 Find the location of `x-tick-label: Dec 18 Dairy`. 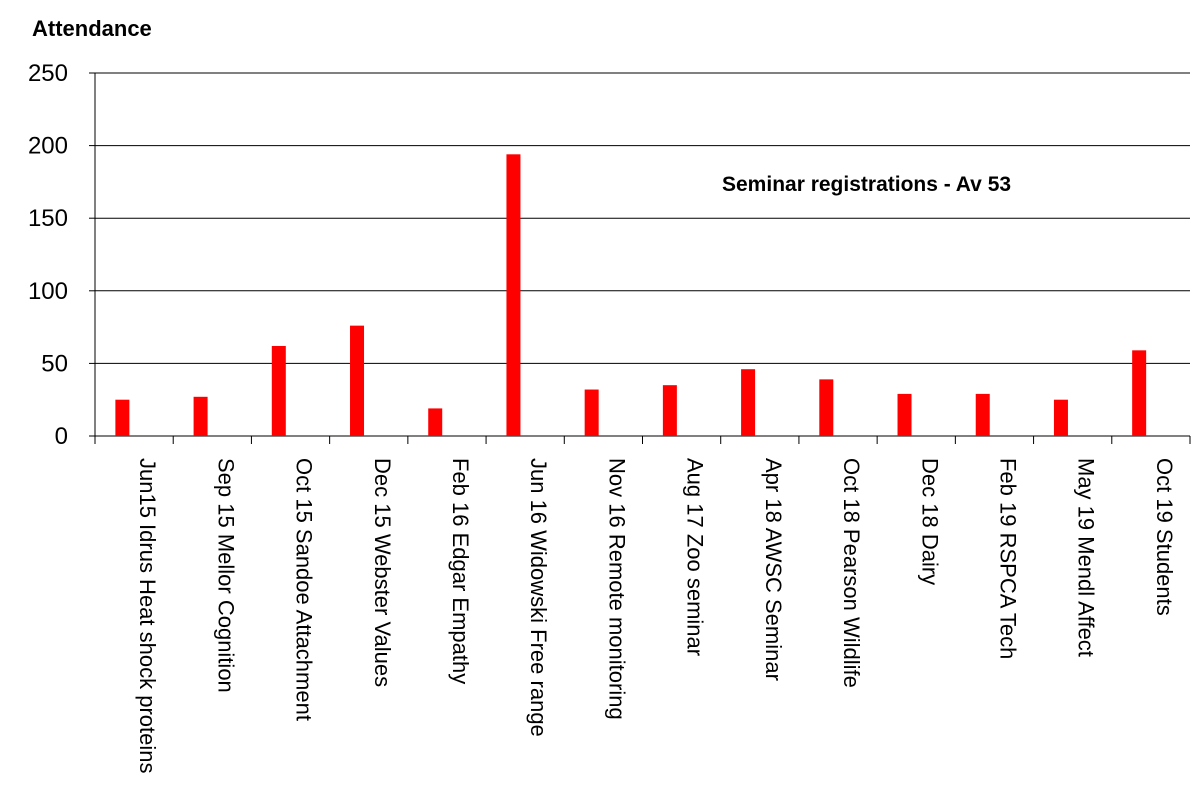

x-tick-label: Dec 18 Dairy is located at coordinates (929, 521).